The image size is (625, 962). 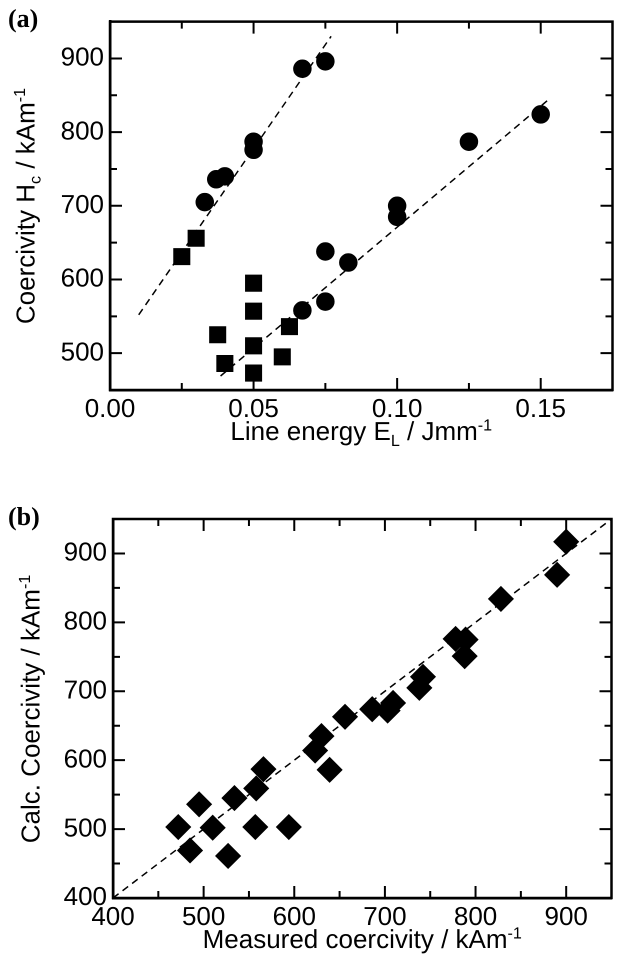 I want to click on chart-title: (b), so click(x=24, y=517).